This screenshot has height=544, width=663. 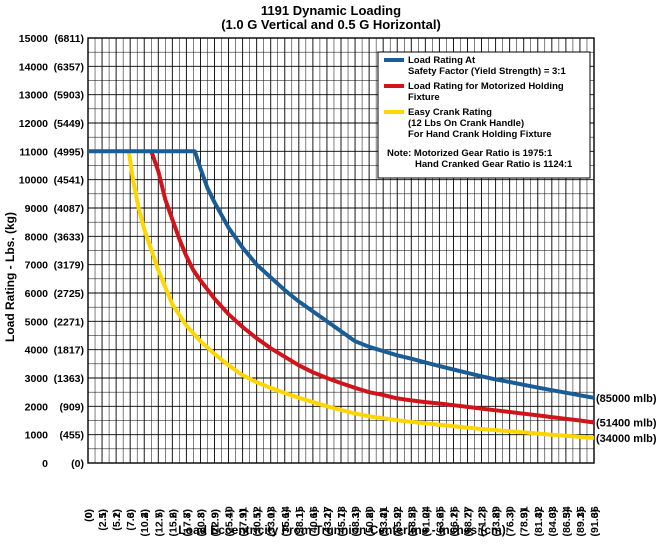 What do you see at coordinates (216, 522) in the screenshot?
I see `x-tick-label-cm: (22.9)` at bounding box center [216, 522].